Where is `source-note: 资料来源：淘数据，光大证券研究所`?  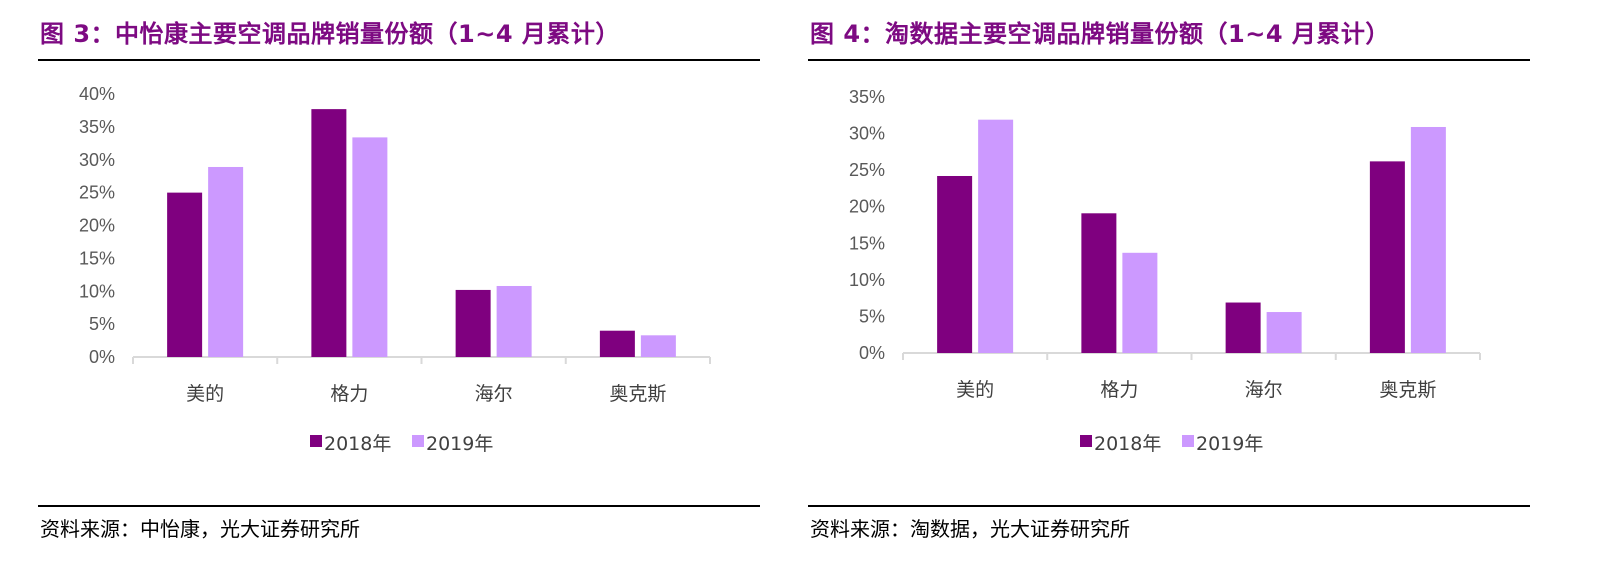
source-note: 资料来源：淘数据，光大证券研究所 is located at coordinates (970, 529).